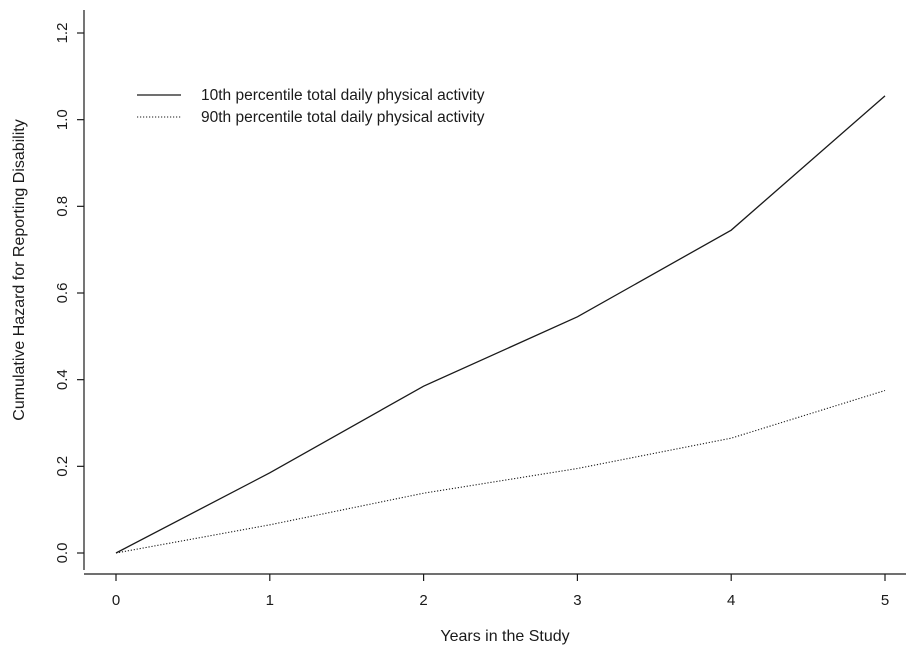 The width and height of the screenshot is (906, 646). I want to click on y-tick-label: 1.0, so click(62, 119).